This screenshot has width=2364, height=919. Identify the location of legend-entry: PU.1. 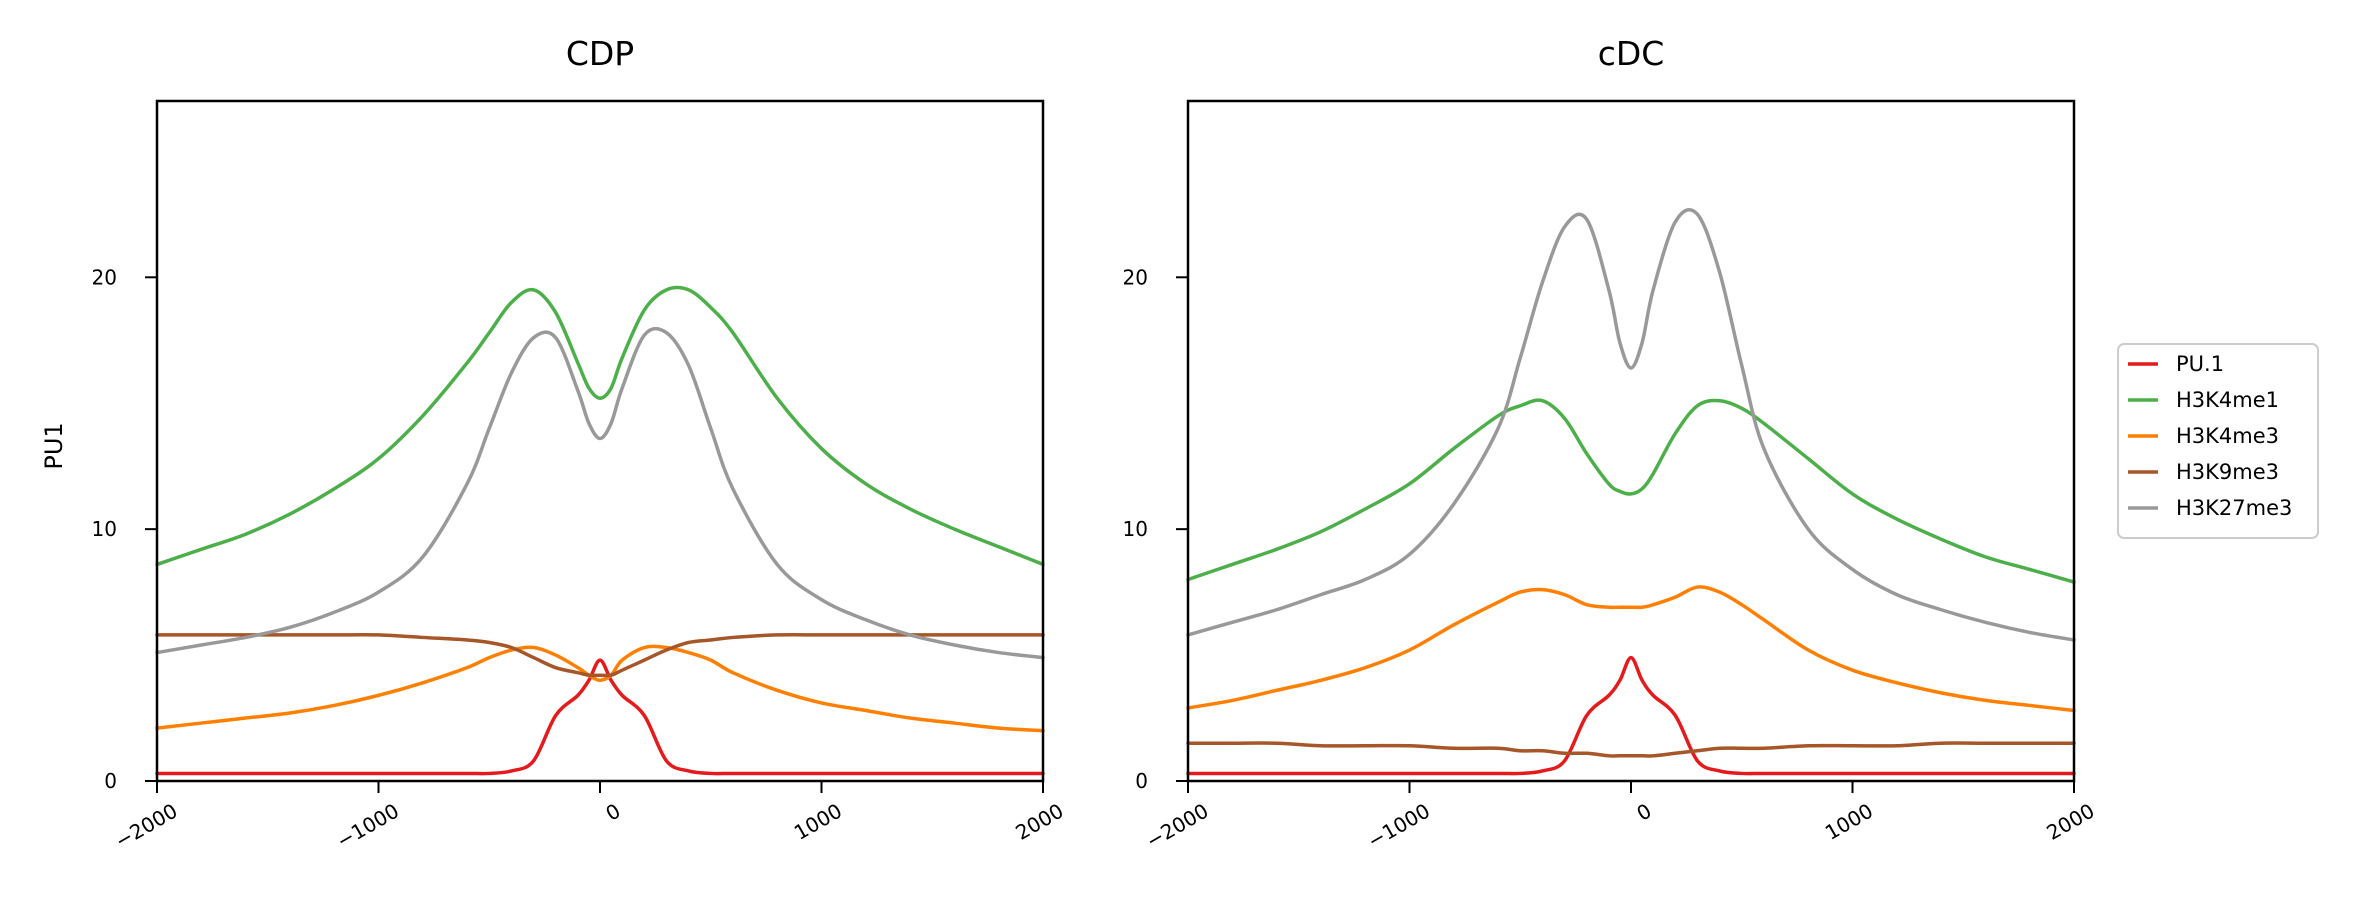
(2176, 364).